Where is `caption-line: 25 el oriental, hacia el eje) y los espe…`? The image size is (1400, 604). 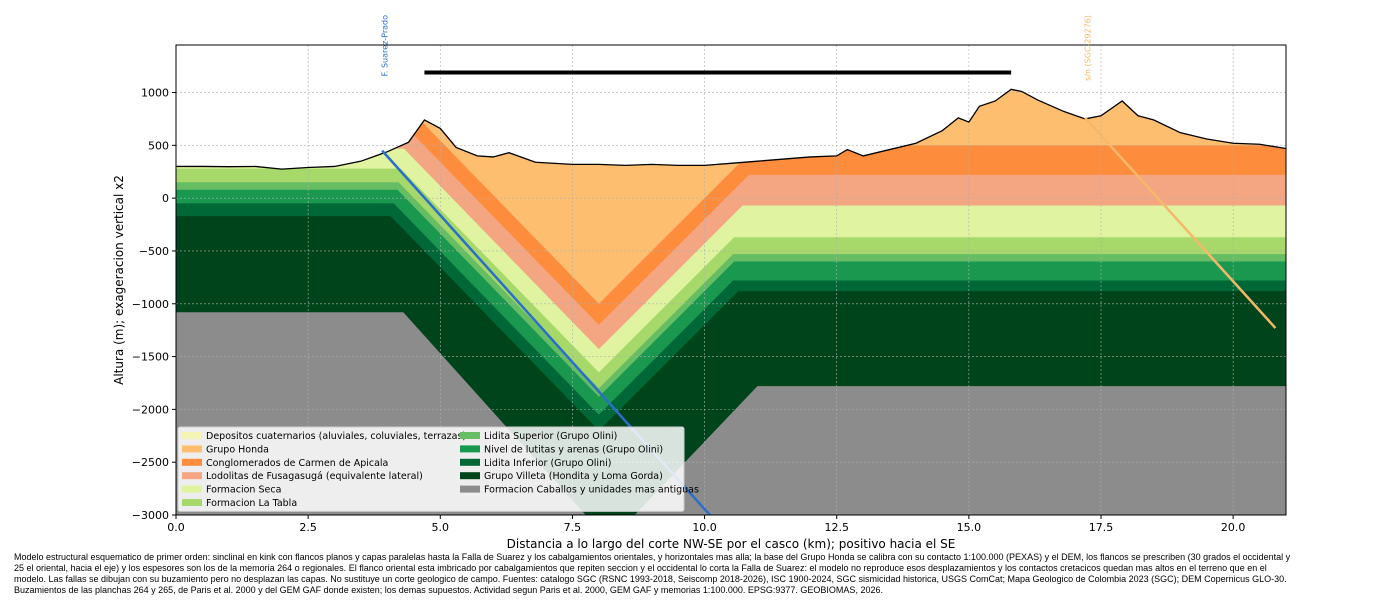
caption-line: 25 el oriental, hacia el eje) y los espe… is located at coordinates (640, 568).